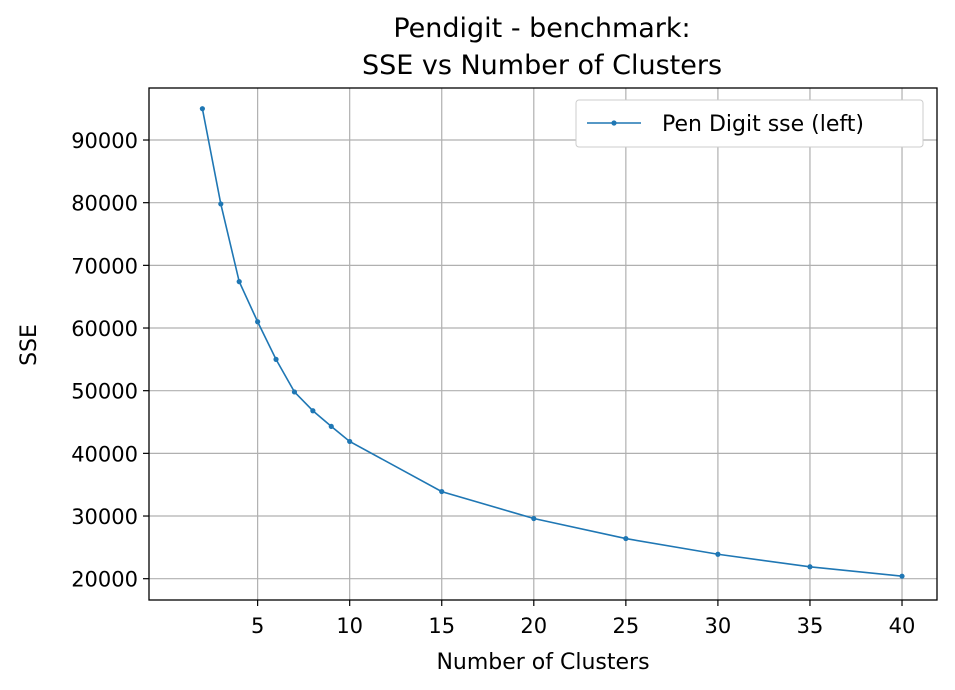 The image size is (955, 690). What do you see at coordinates (349, 626) in the screenshot?
I see `x-tick-label: 10` at bounding box center [349, 626].